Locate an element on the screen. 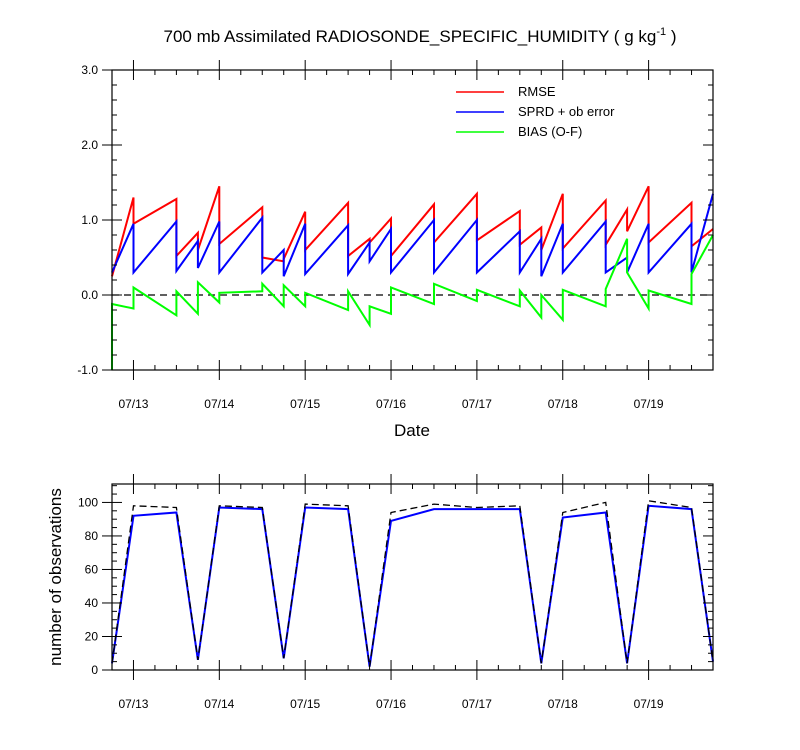 This screenshot has width=800, height=750. bottom-y-axis-title: number of observations is located at coordinates (55, 577).